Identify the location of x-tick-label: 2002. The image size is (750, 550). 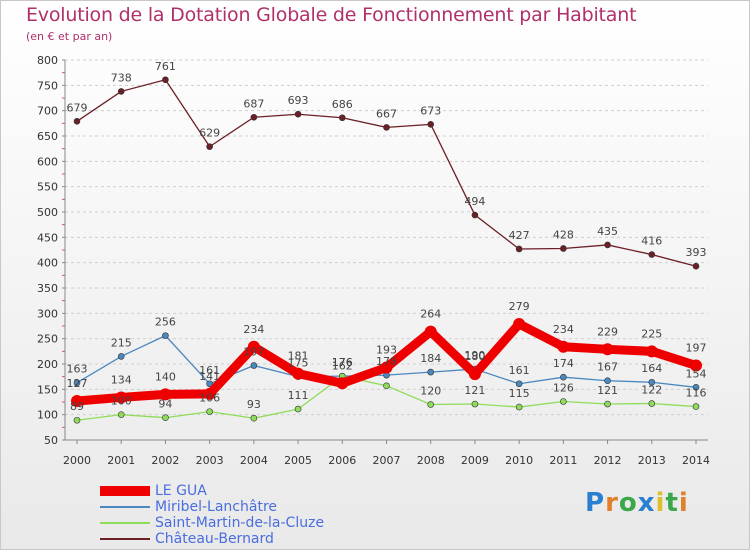
(165, 460).